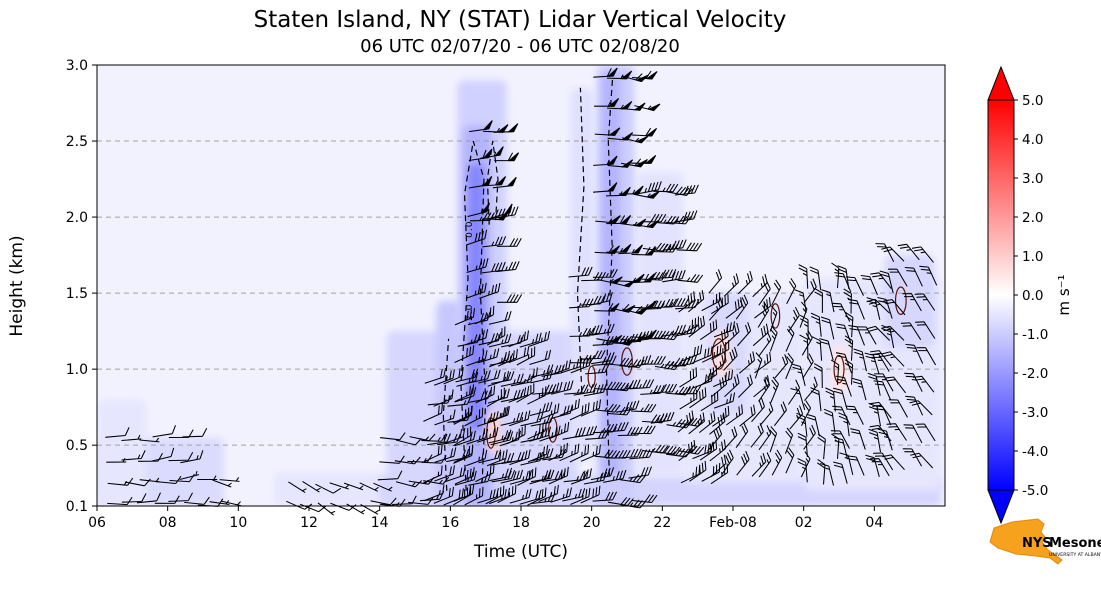 The image size is (1101, 600). I want to click on x-tick-label: Feb-08, so click(733, 523).